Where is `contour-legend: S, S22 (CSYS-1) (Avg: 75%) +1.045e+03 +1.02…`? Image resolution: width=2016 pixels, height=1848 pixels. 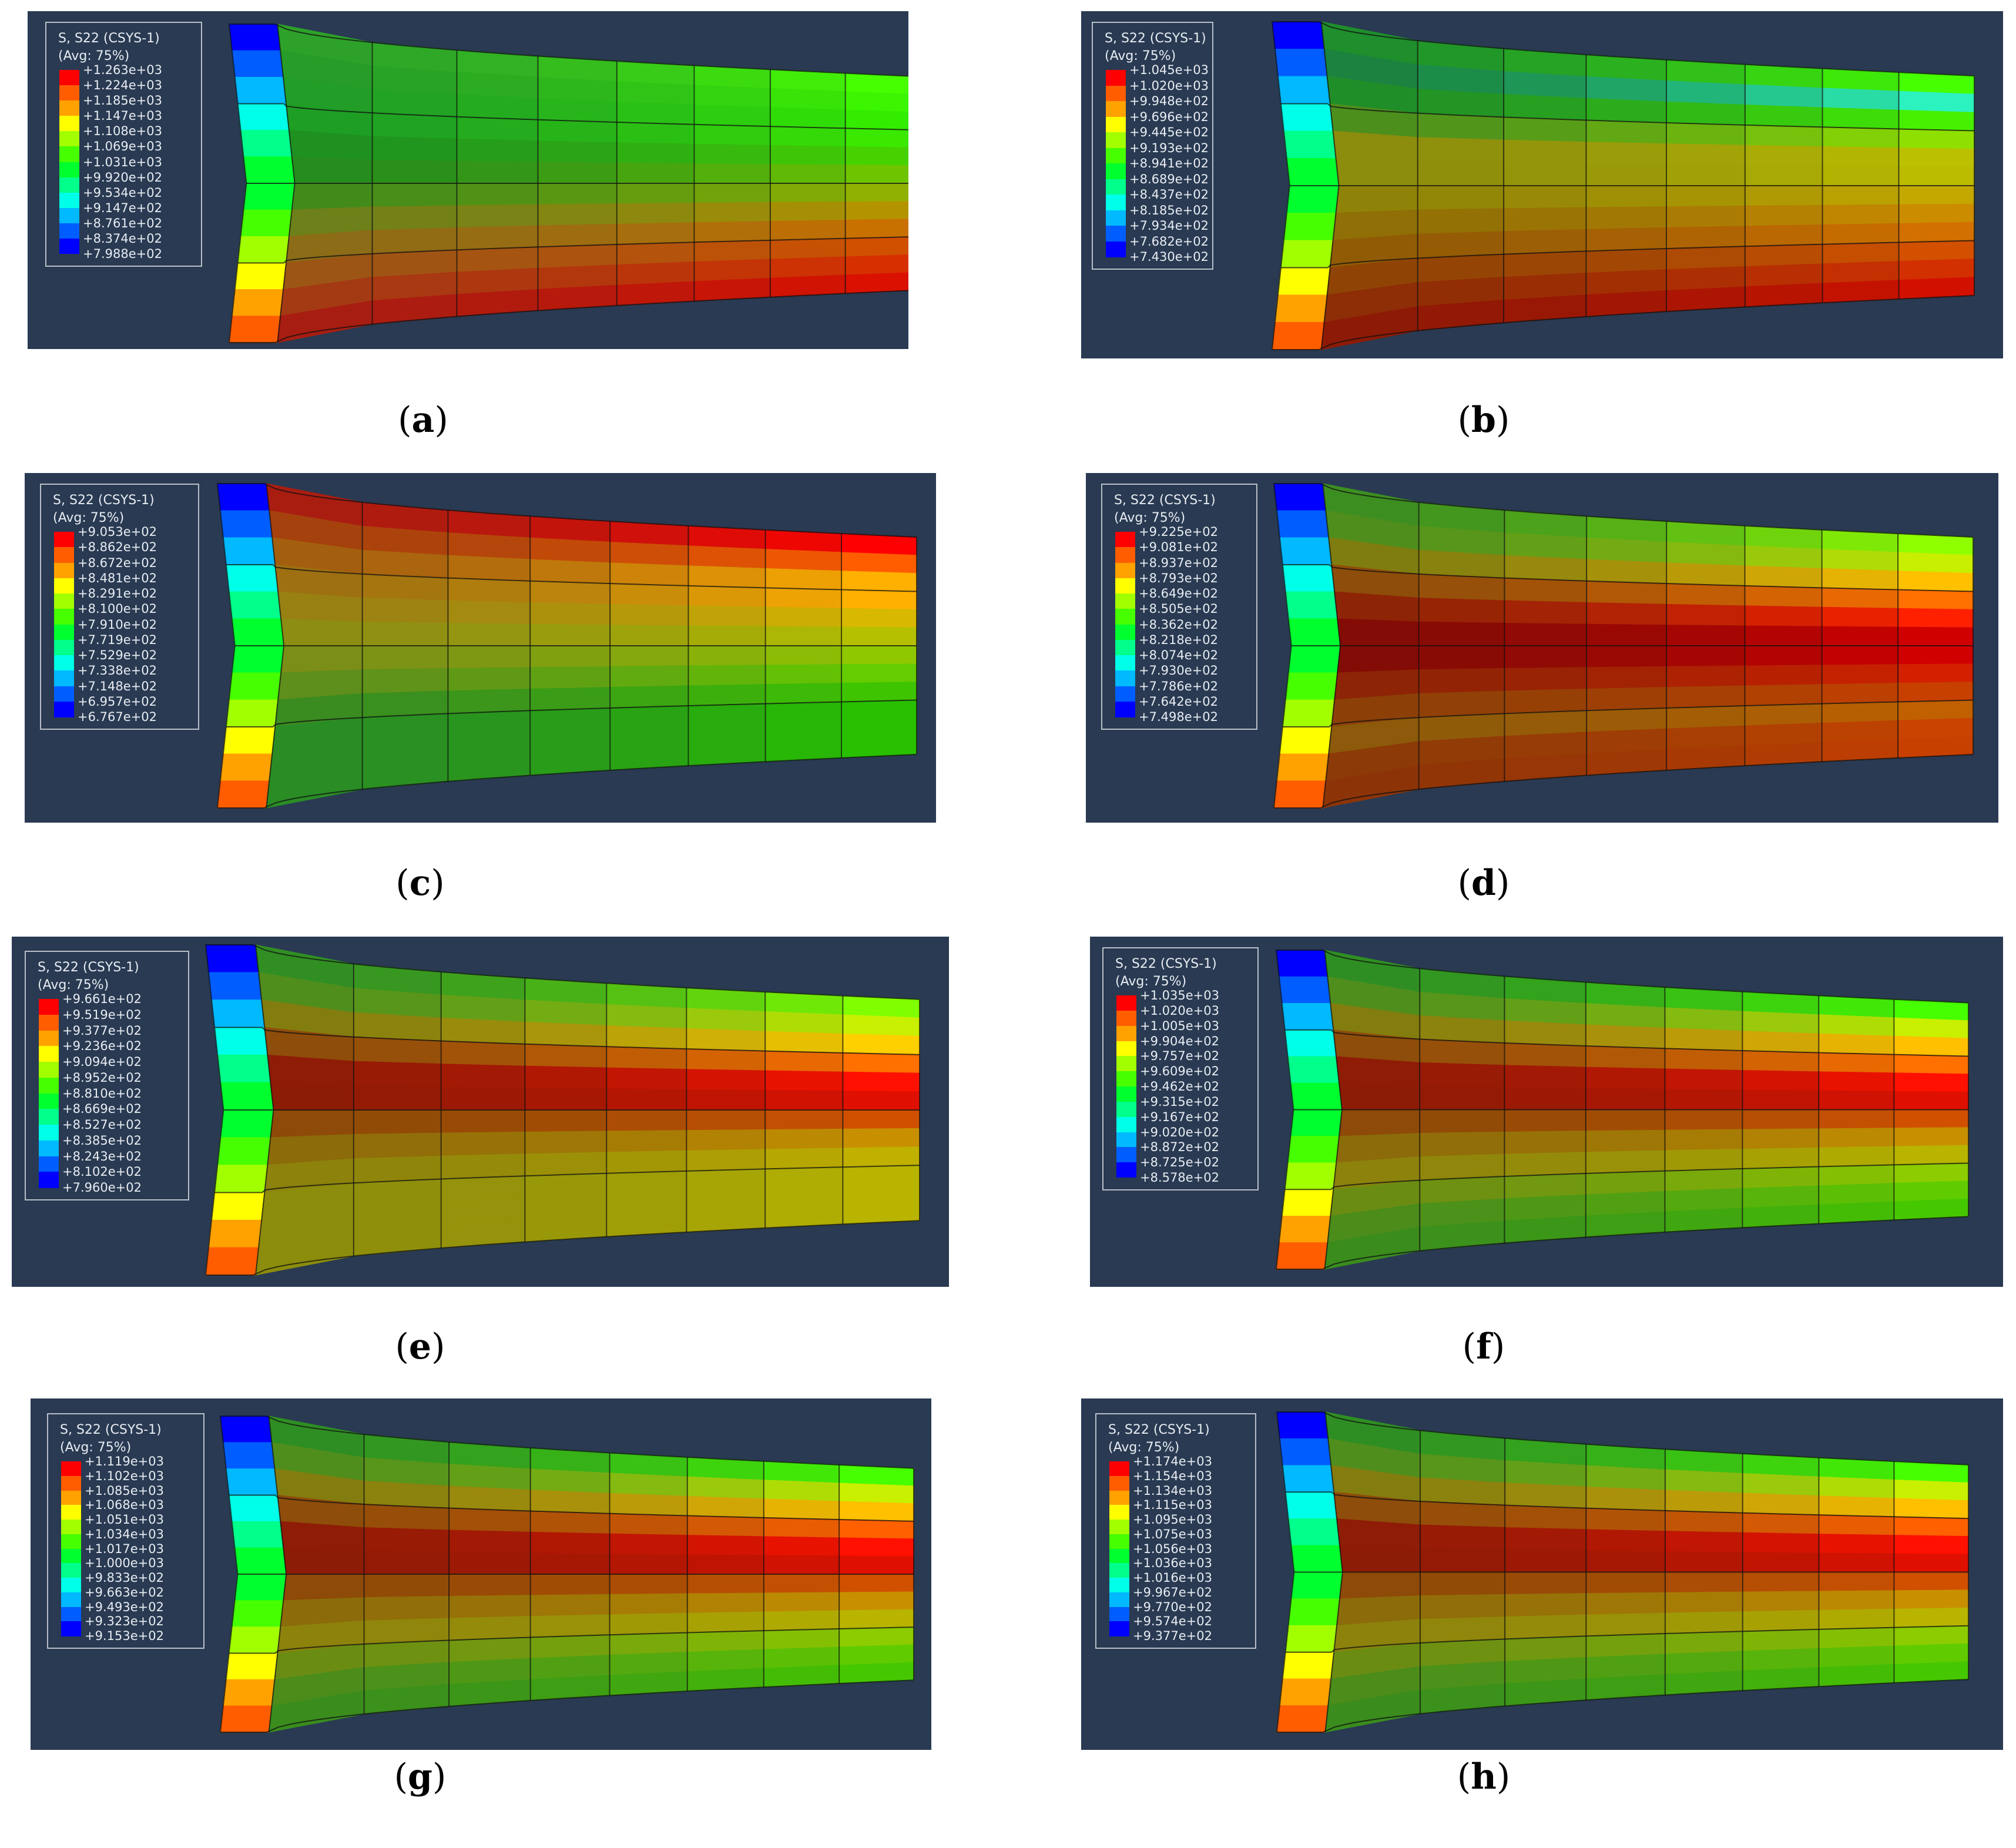
contour-legend: S, S22 (CSYS-1) (Avg: 75%) +1.045e+03 +1.02… is located at coordinates (1152, 146).